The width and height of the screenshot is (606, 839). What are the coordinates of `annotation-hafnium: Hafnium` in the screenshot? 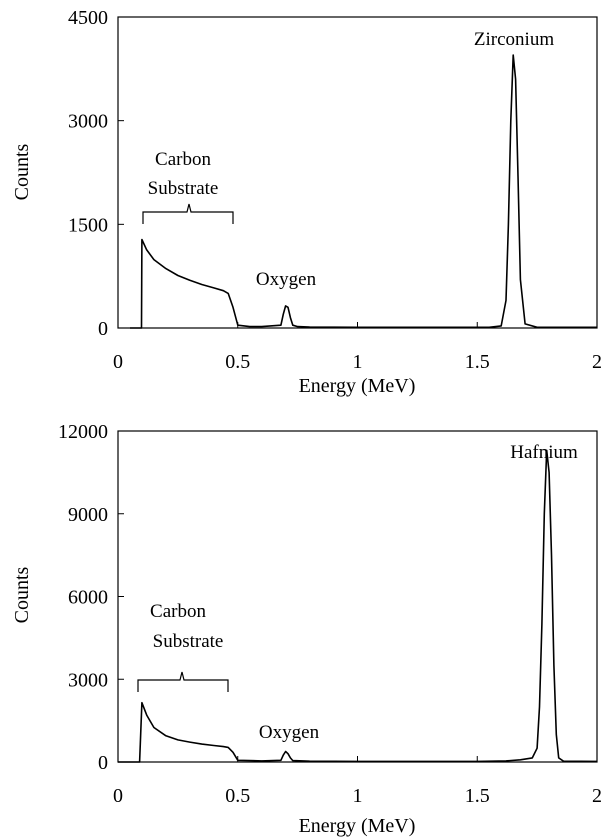 It's located at (544, 452).